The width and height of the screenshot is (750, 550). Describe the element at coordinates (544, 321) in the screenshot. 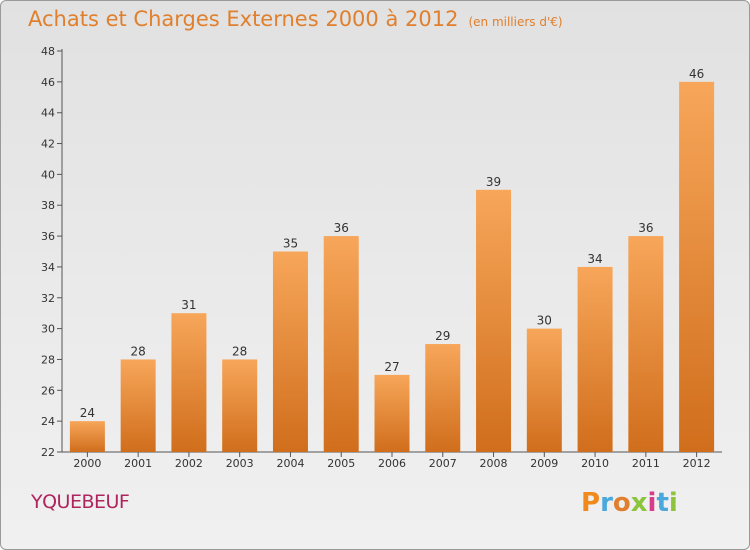

I see `bar-value-label: 30` at that location.